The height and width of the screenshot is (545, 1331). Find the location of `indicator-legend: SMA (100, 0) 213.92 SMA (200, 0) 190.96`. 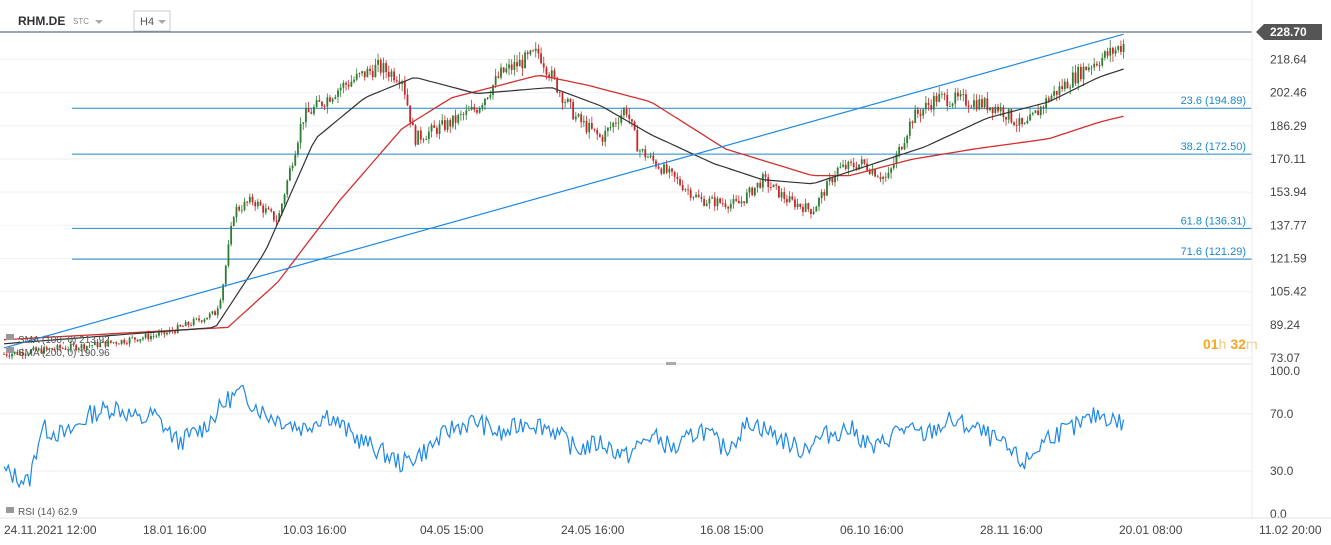

indicator-legend: SMA (100, 0) 213.92 SMA (200, 0) 190.96 is located at coordinates (58, 346).